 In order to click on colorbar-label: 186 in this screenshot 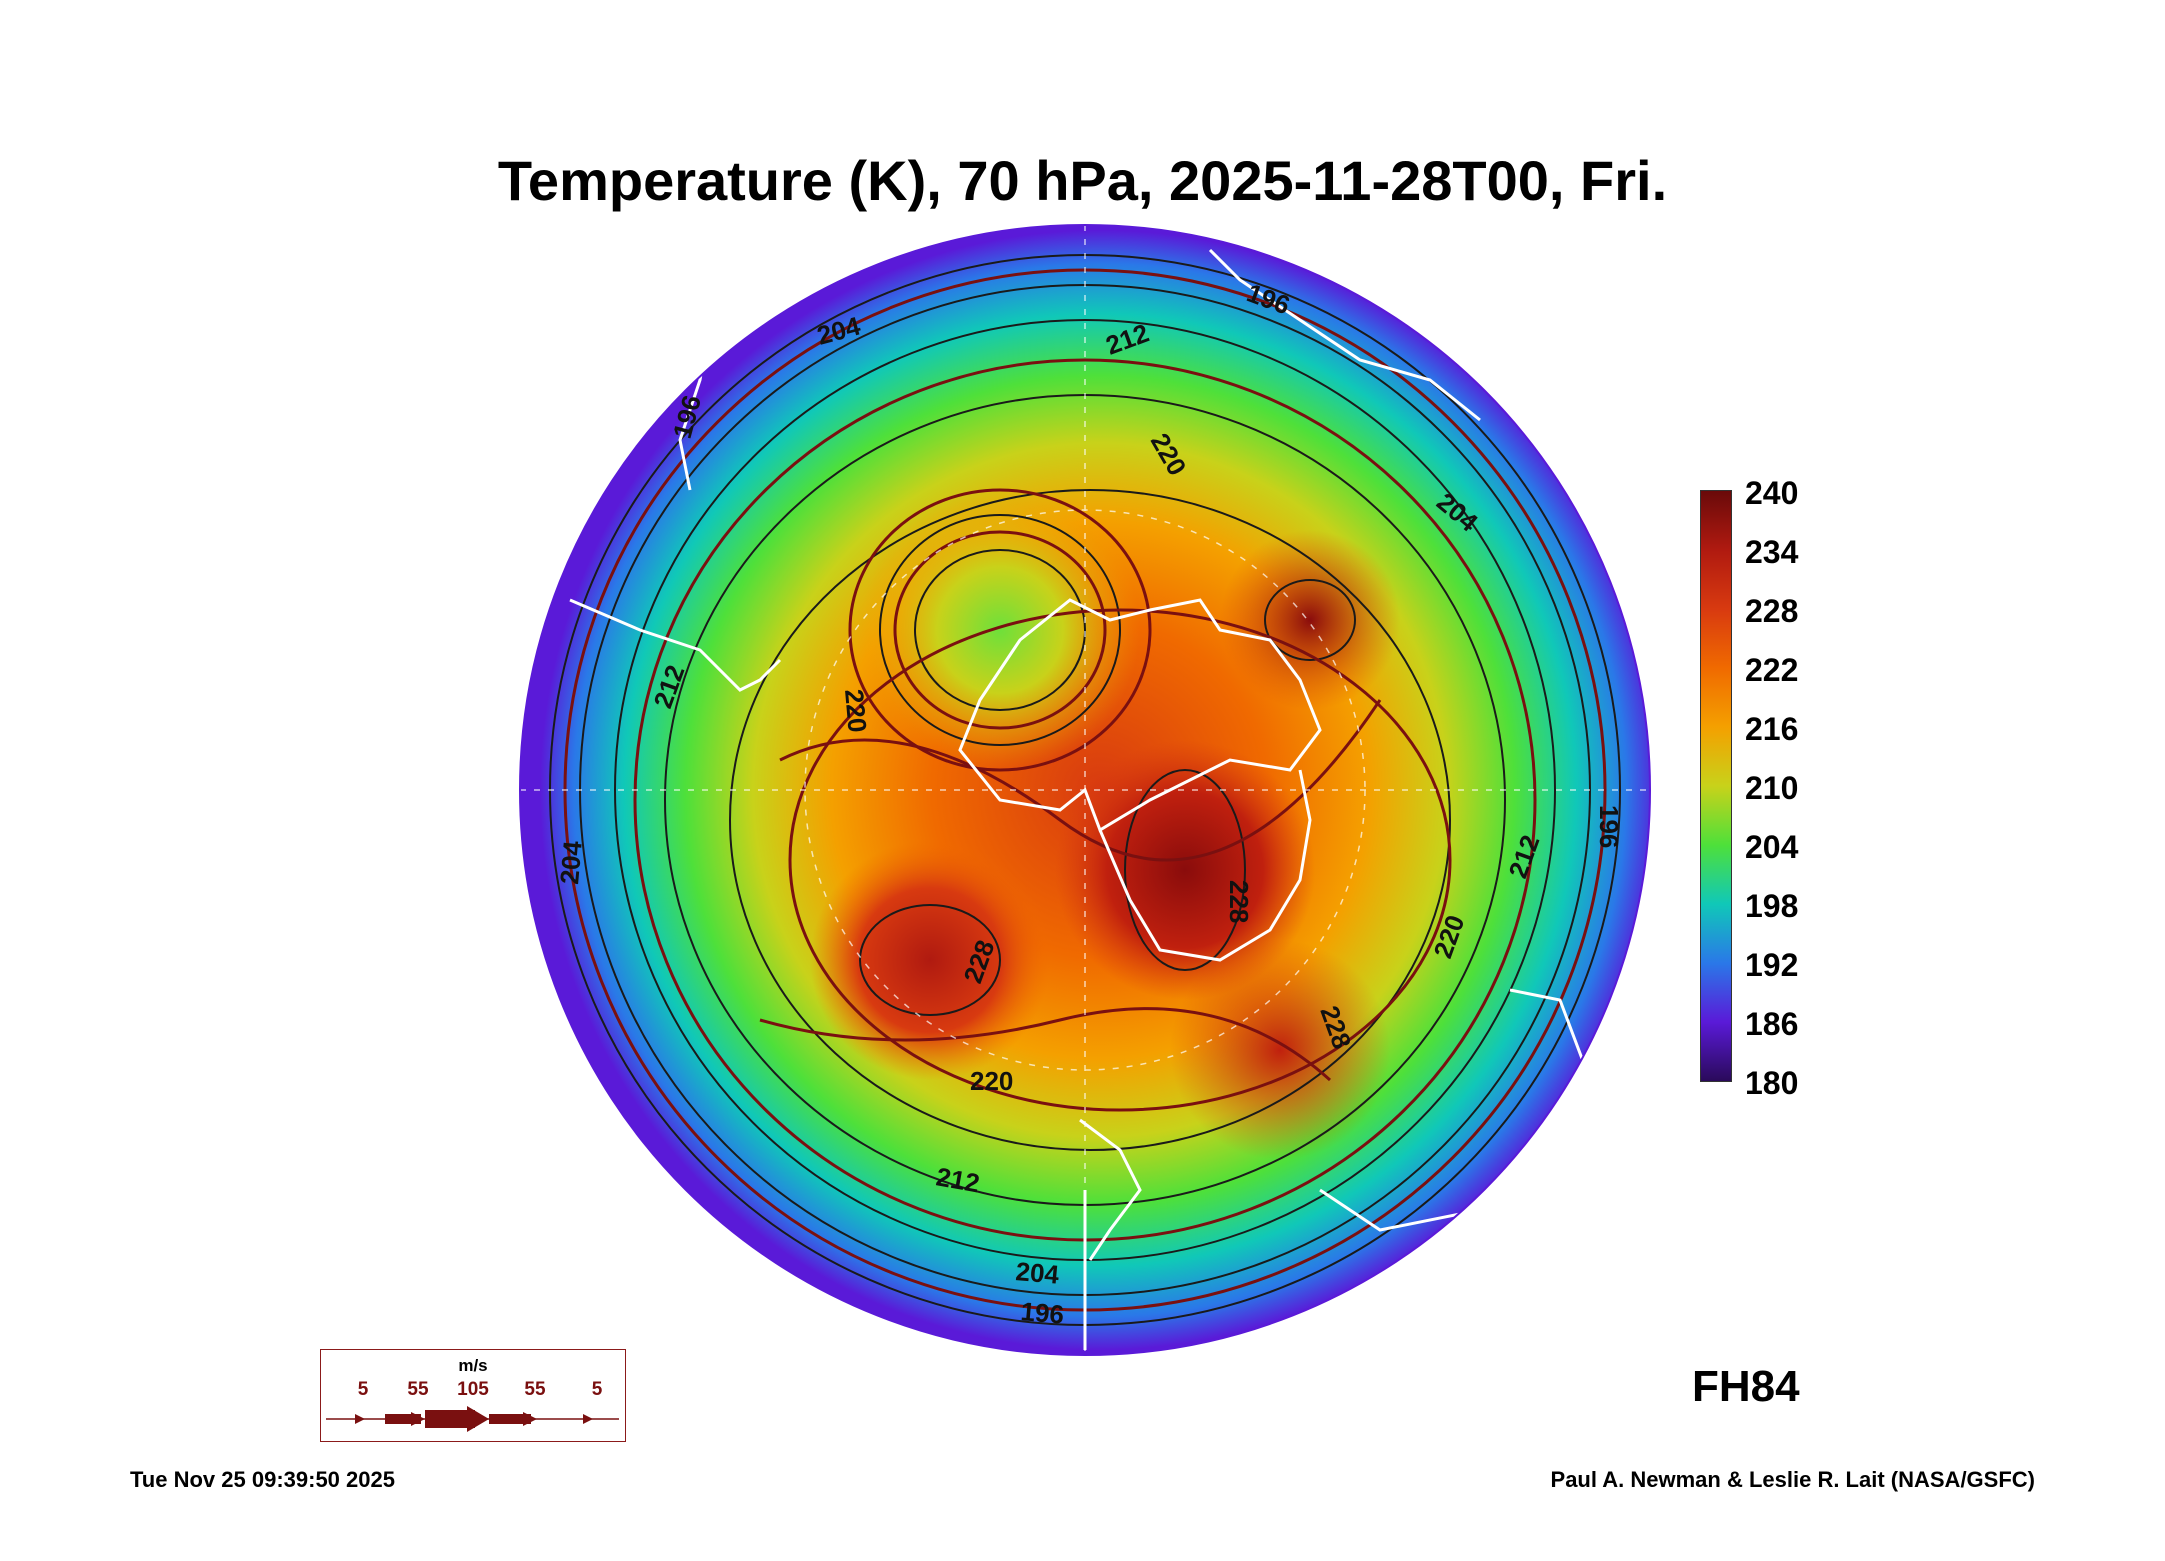, I will do `click(1772, 1024)`.